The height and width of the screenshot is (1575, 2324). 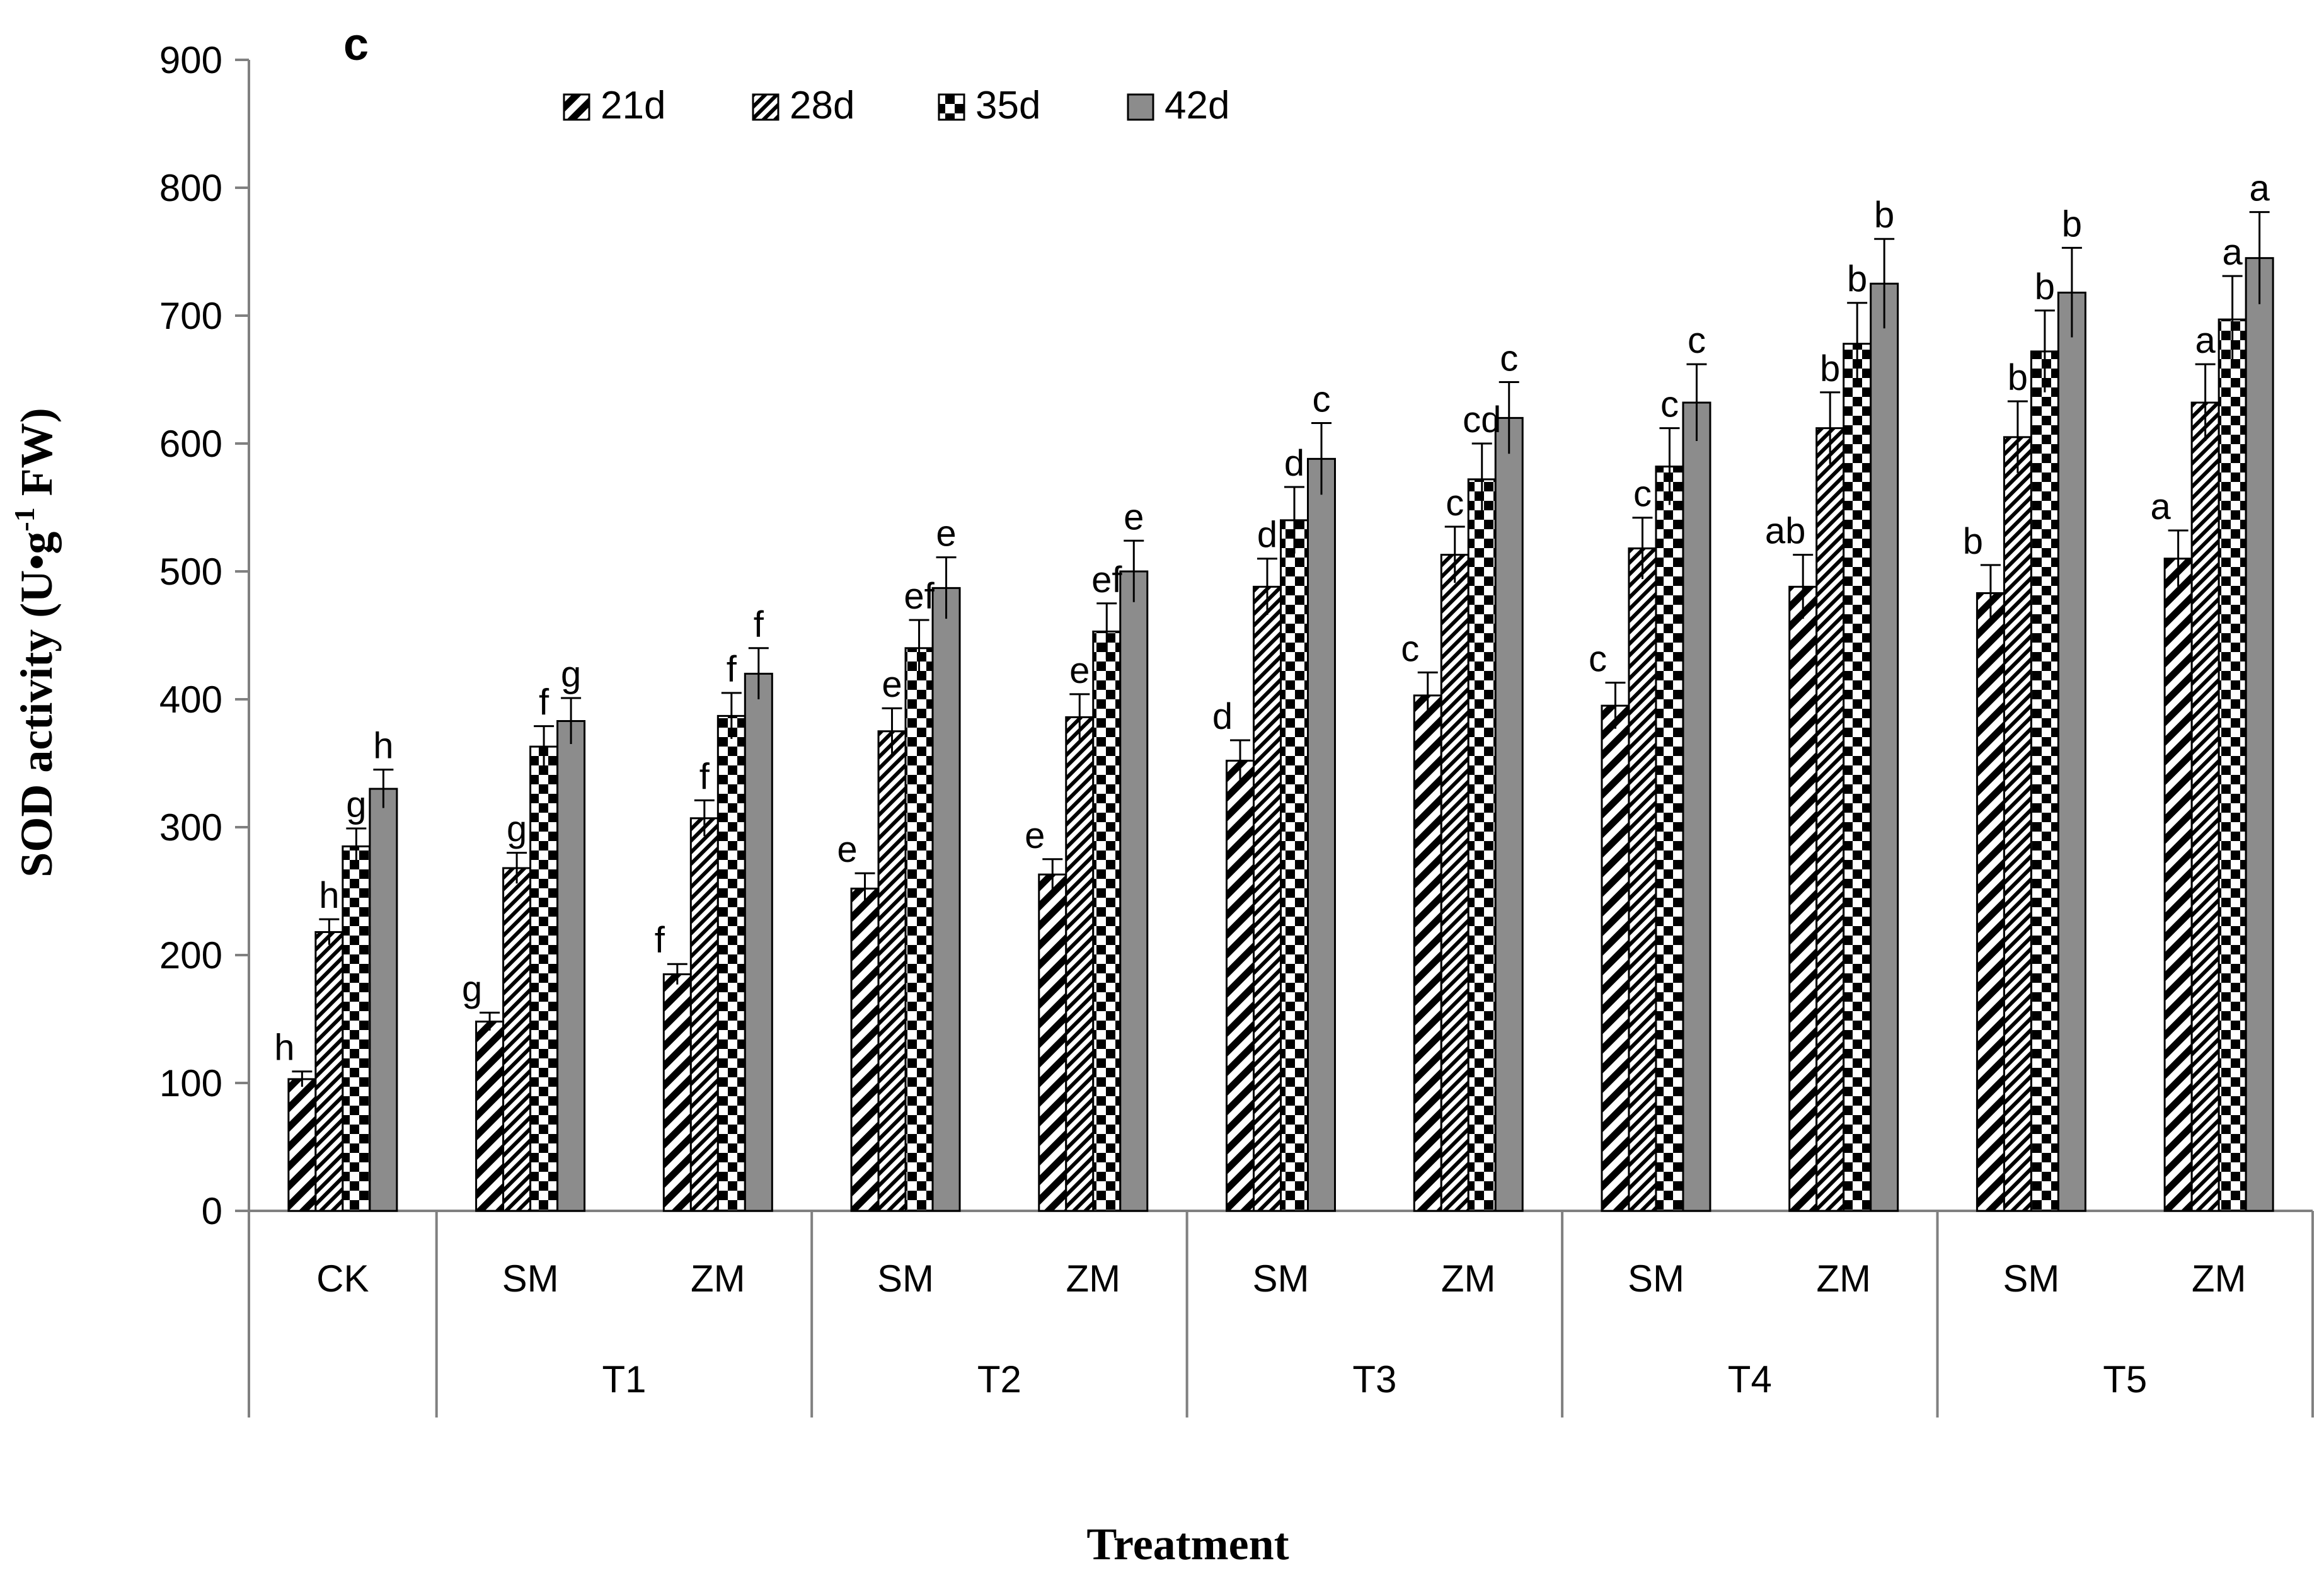 I want to click on y-tick-label: 700, so click(x=191, y=316).